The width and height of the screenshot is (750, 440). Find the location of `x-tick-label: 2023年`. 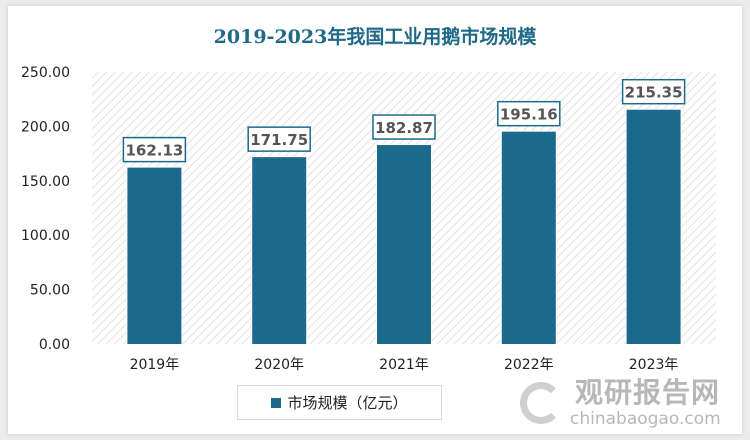

x-tick-label: 2023年 is located at coordinates (654, 365).